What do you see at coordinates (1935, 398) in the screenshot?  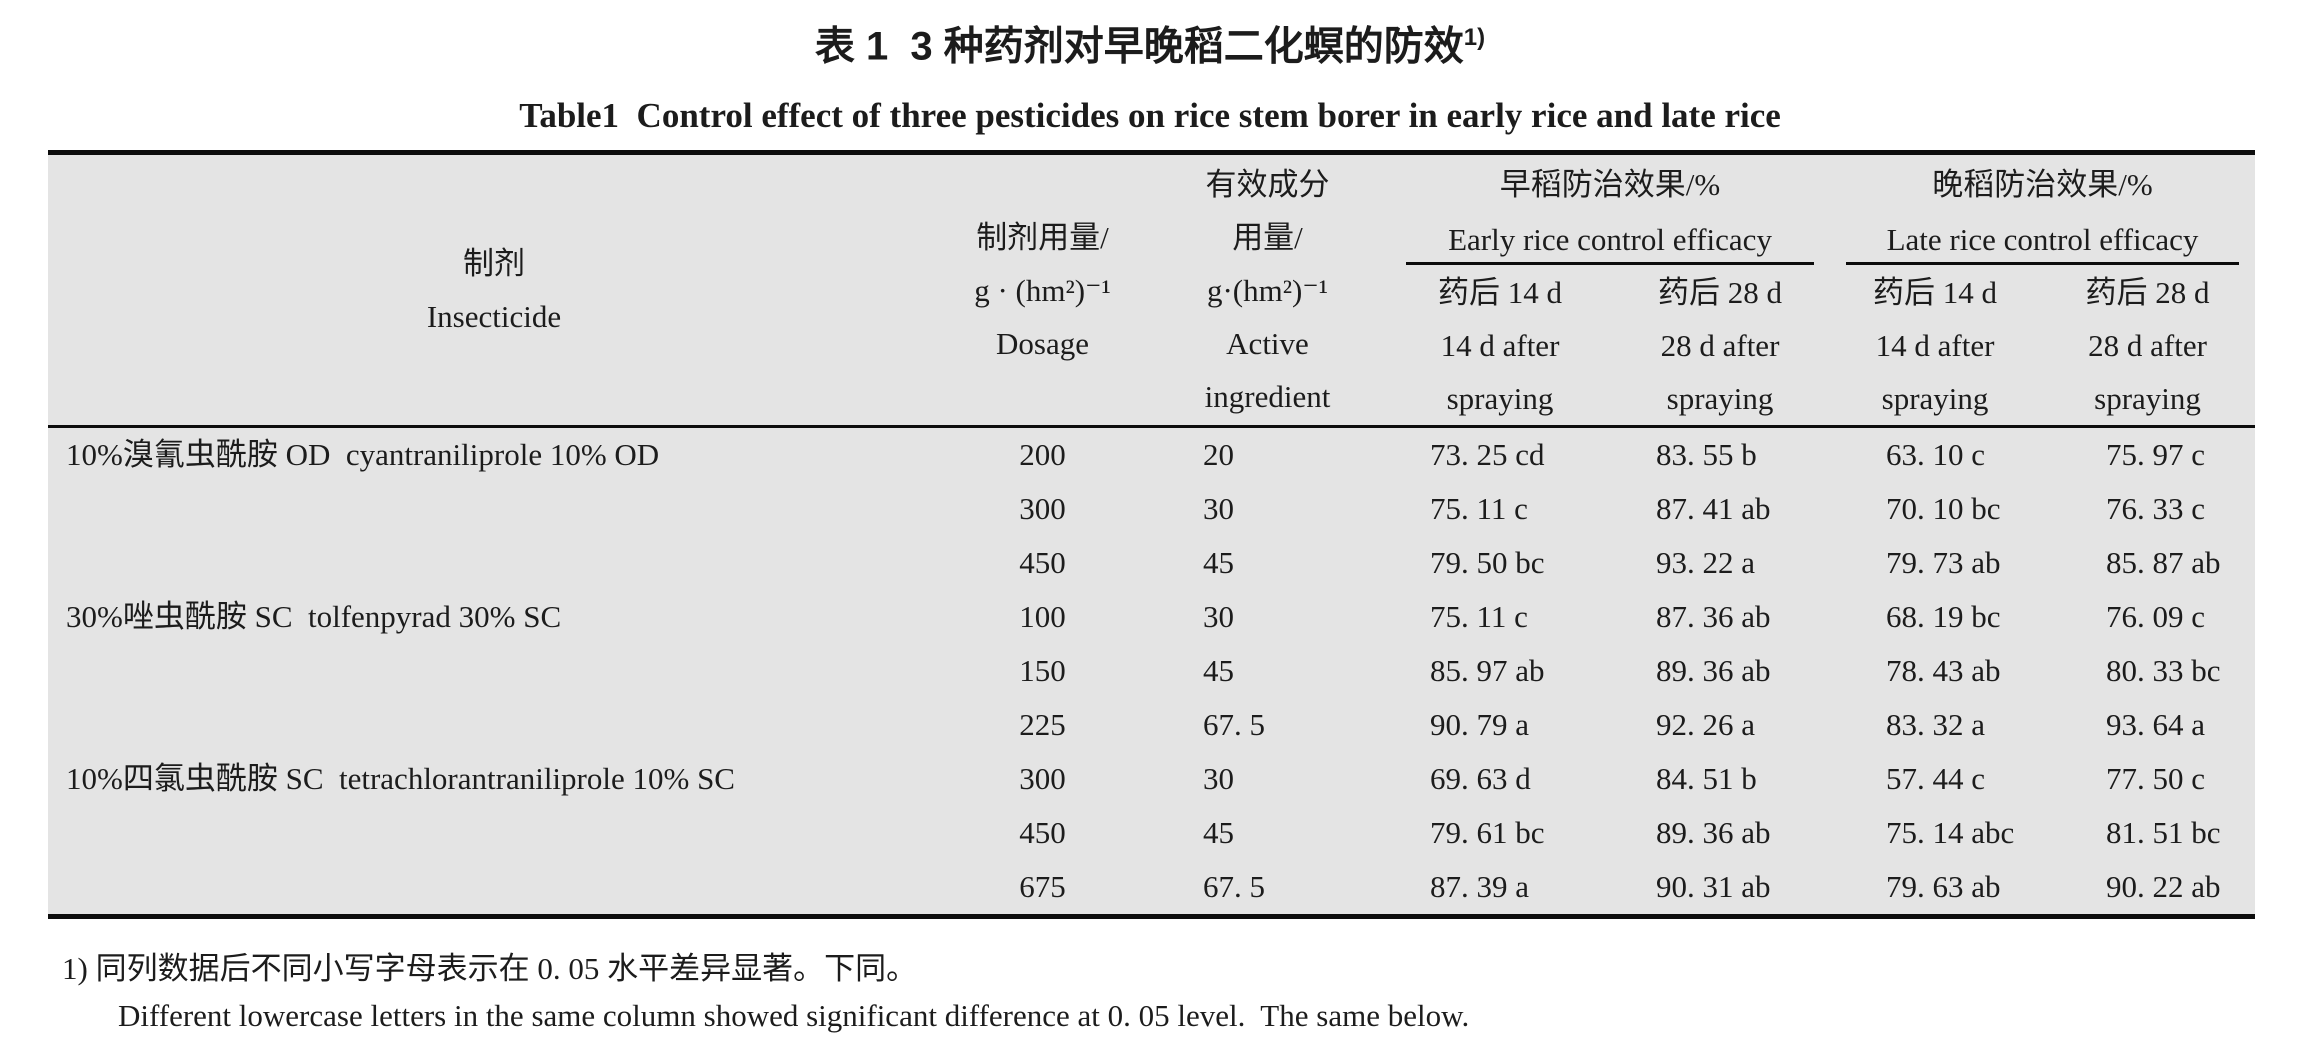 I see `subcol-late-14d-en2: spraying` at bounding box center [1935, 398].